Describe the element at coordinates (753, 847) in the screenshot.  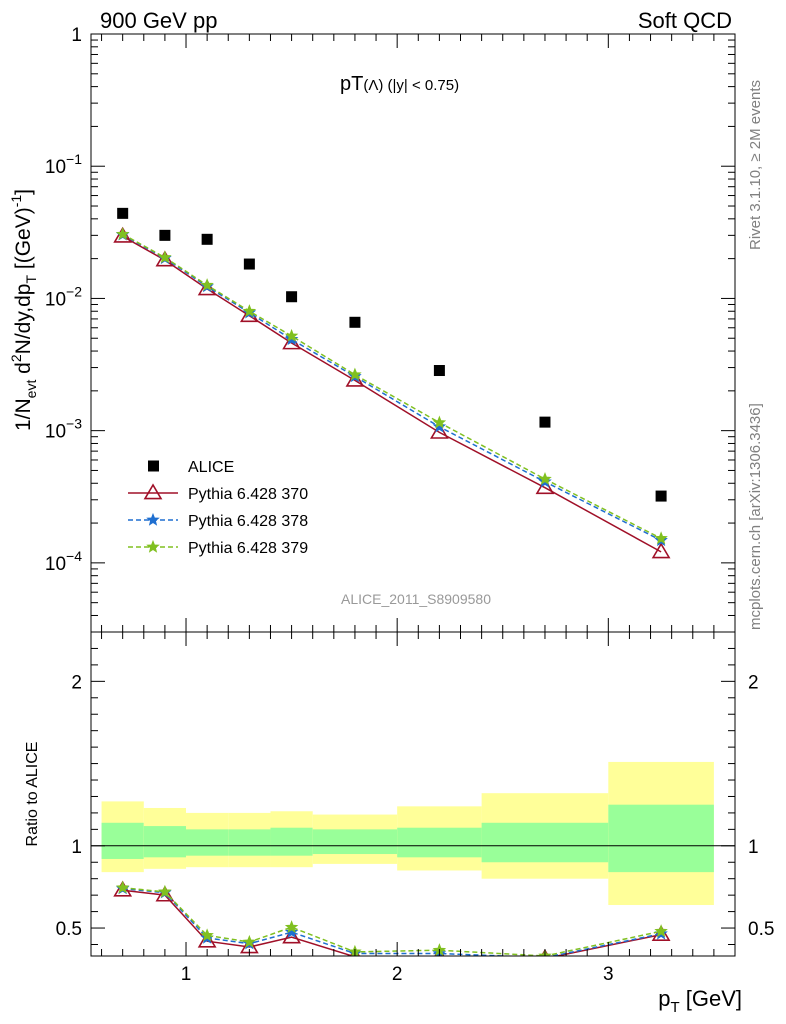
I see `ratio-y-tick-label-right: 1` at that location.